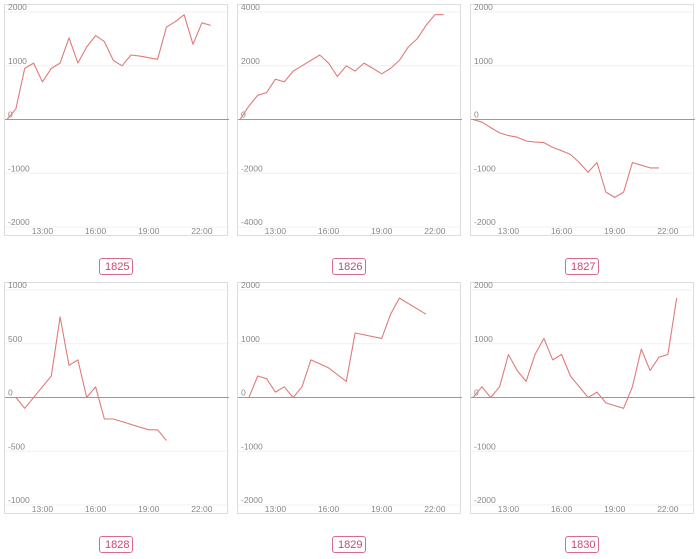  I want to click on y-tick-label: -500, so click(16, 446).